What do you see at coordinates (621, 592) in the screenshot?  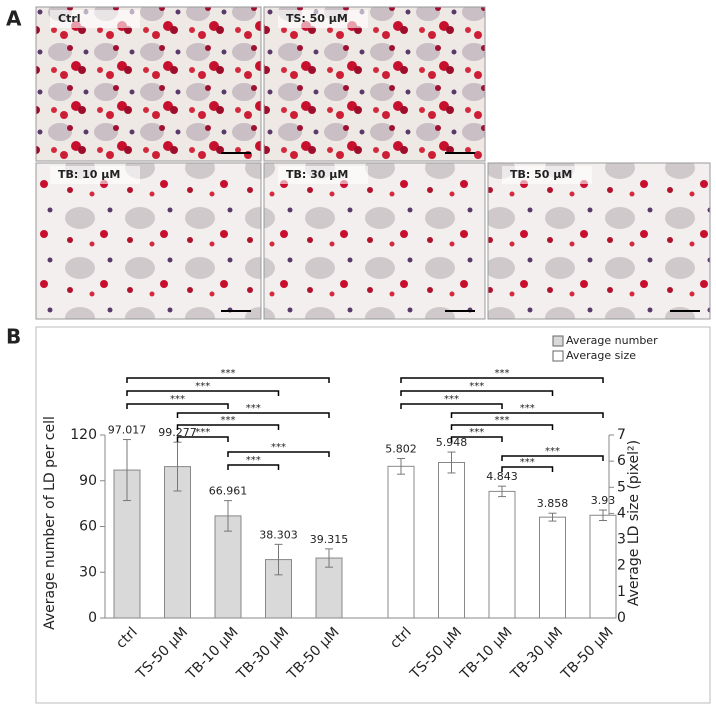 I see `y2-tick-label: 1` at bounding box center [621, 592].